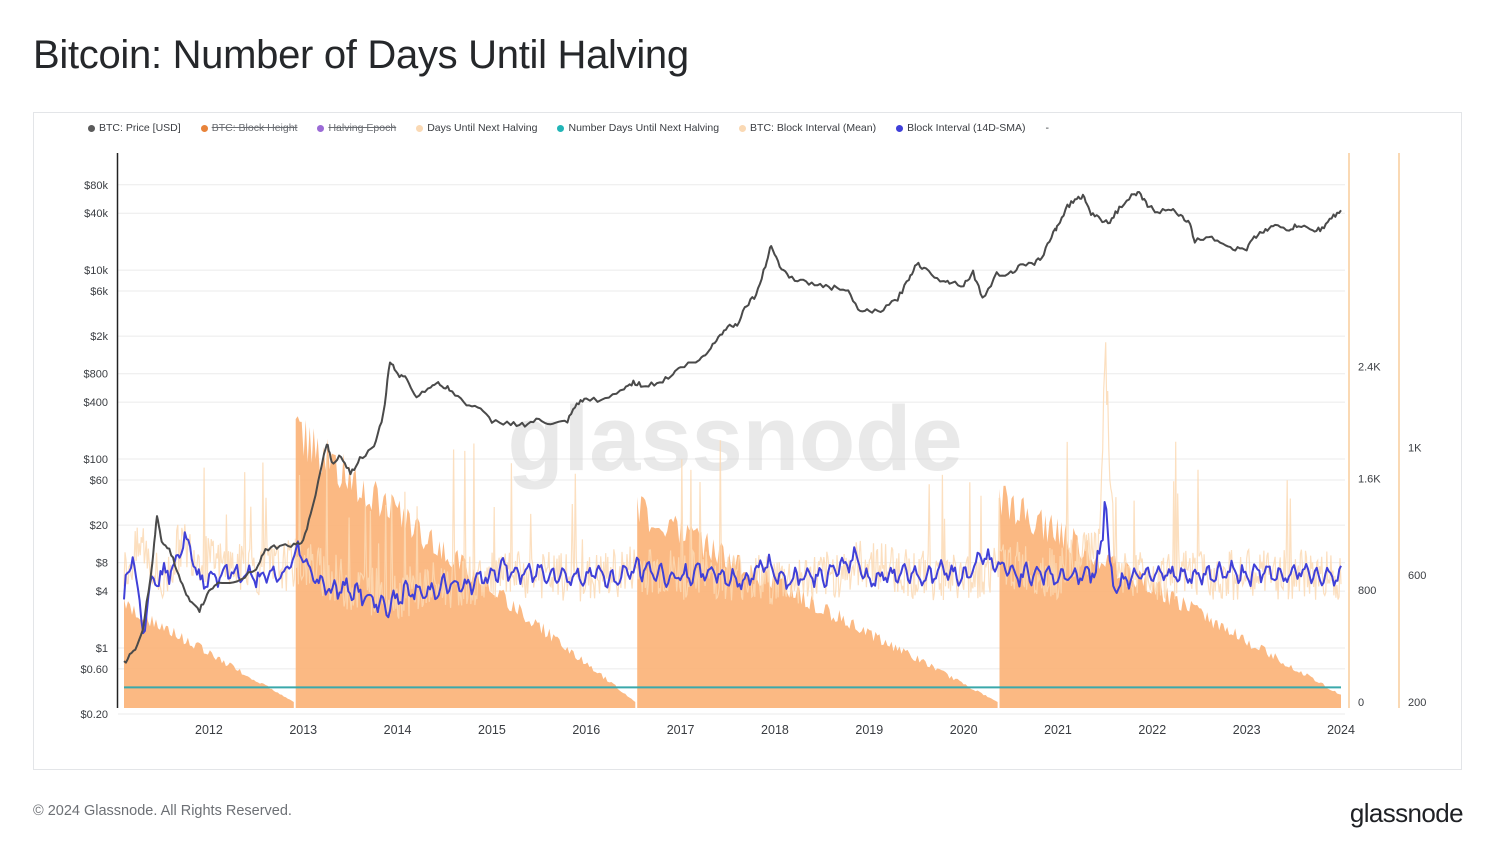 The width and height of the screenshot is (1495, 861). Describe the element at coordinates (644, 128) in the screenshot. I see `legend-label: Number Days Until Next Halving` at that location.